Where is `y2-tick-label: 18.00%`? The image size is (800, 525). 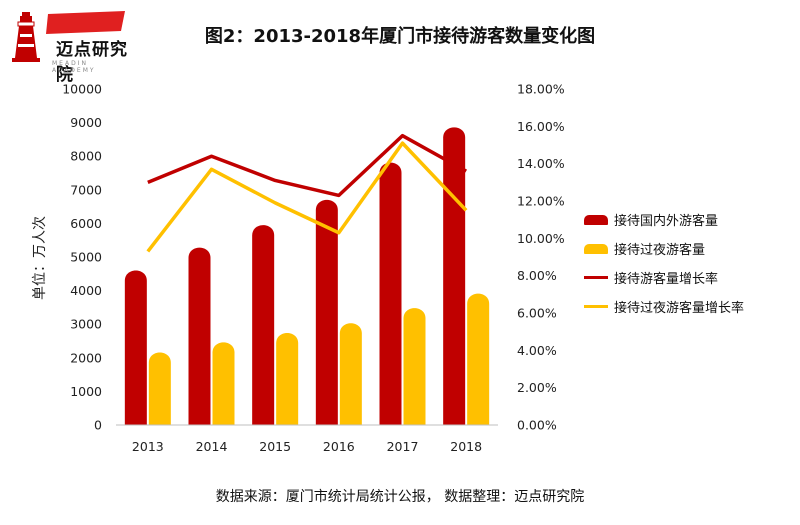
y2-tick-label: 18.00% is located at coordinates (541, 89).